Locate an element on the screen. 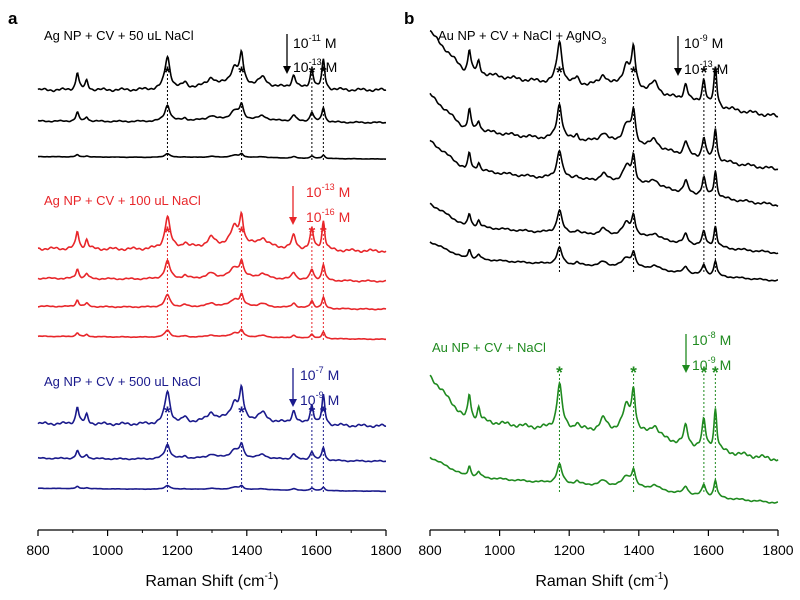 This screenshot has height=600, width=800. group-title-a2: Ag NP + CV + 500 uL NaCl is located at coordinates (122, 381).